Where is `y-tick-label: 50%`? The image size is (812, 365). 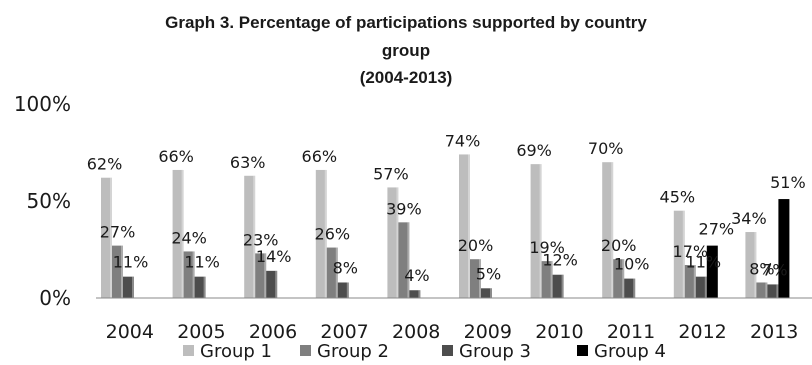
y-tick-label: 50% is located at coordinates (49, 201).